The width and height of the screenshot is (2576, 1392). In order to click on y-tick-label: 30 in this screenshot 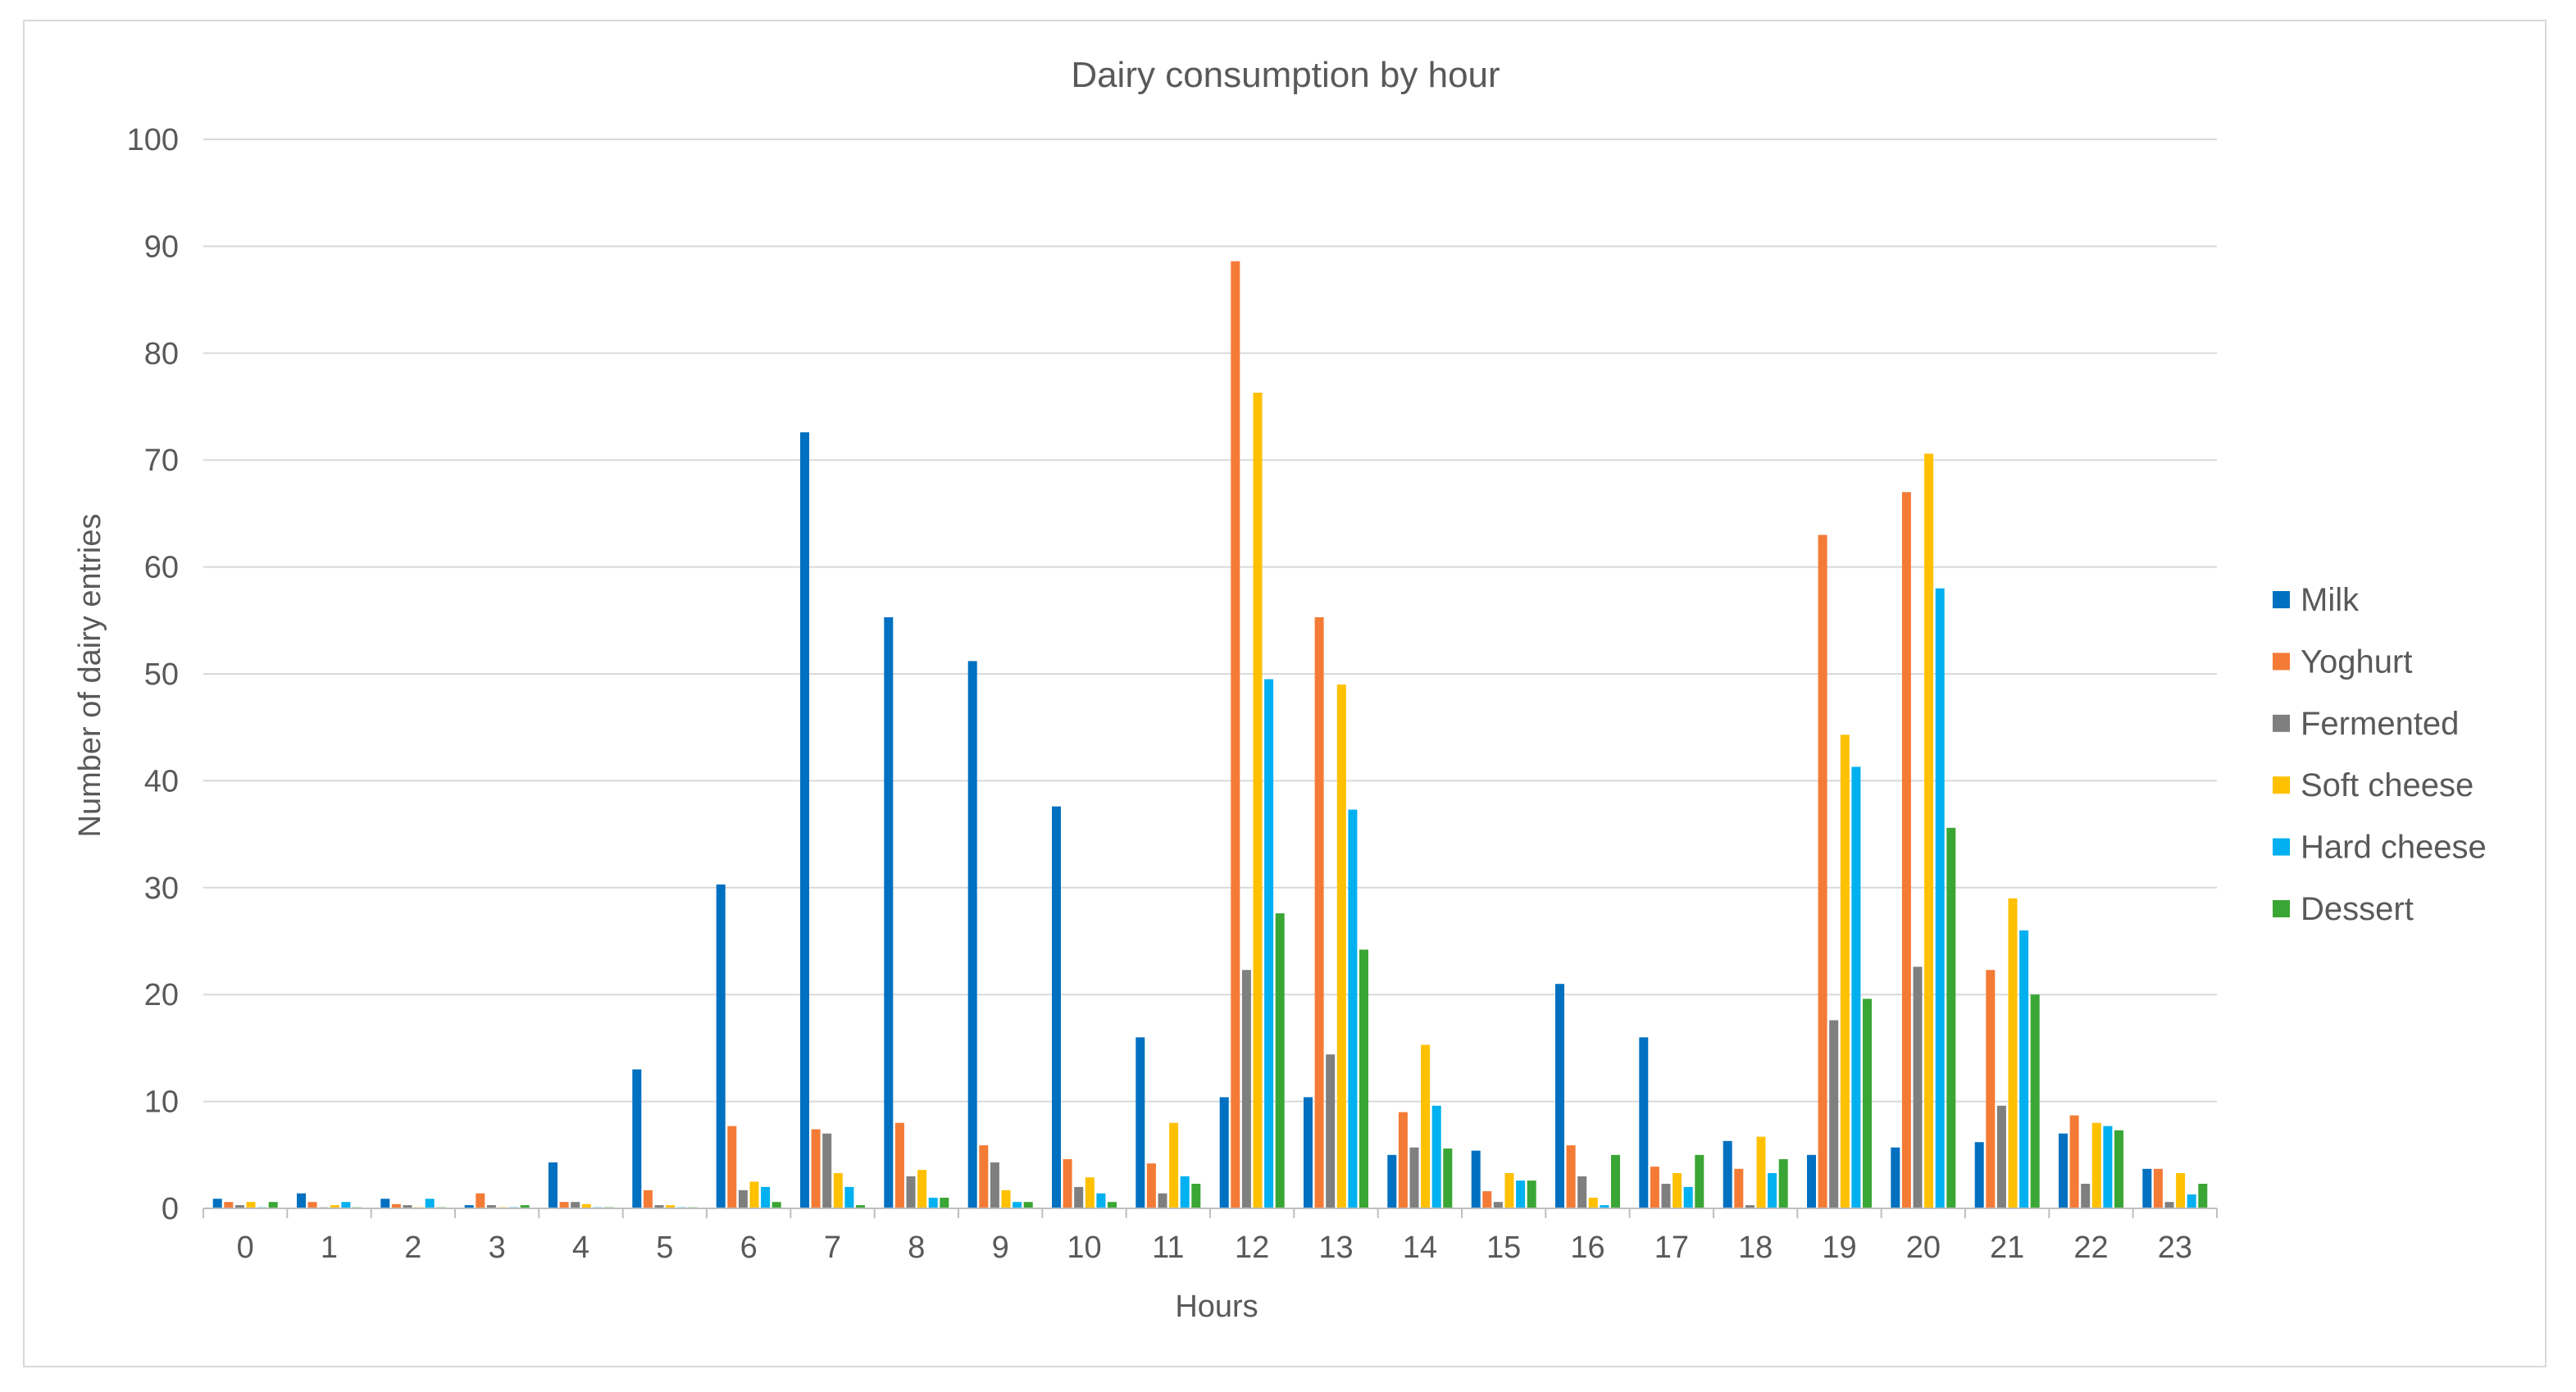, I will do `click(161, 889)`.